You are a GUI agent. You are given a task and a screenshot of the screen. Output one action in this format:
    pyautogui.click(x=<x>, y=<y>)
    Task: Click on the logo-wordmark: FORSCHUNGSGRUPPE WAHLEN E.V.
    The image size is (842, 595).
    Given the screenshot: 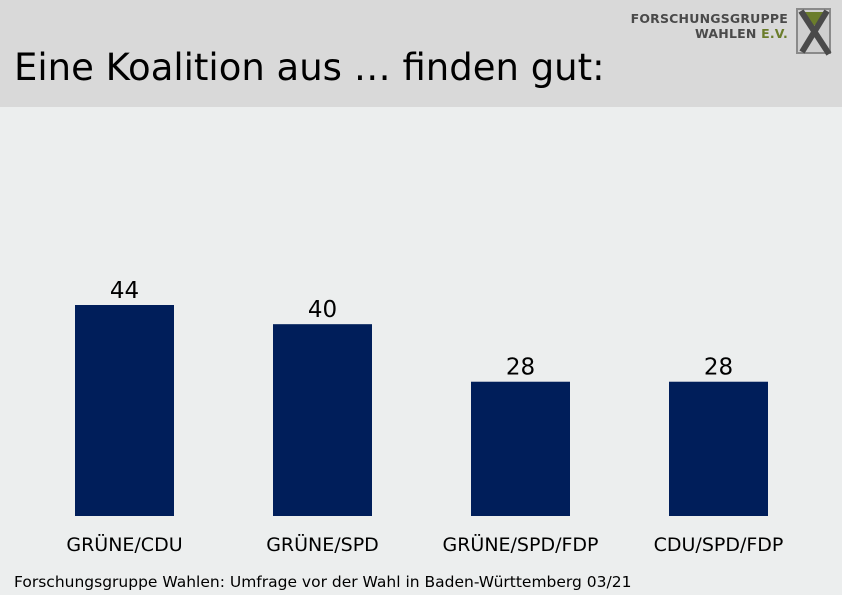 What is the action you would take?
    pyautogui.click(x=709, y=26)
    